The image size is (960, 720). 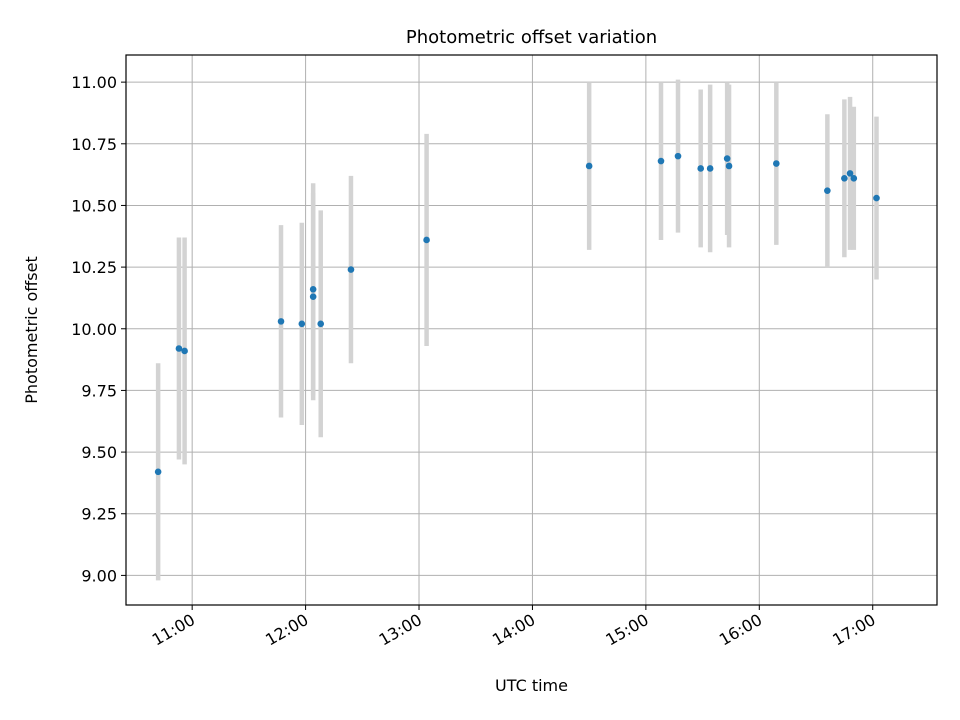 What do you see at coordinates (94, 144) in the screenshot?
I see `y-tick-label: 10.75` at bounding box center [94, 144].